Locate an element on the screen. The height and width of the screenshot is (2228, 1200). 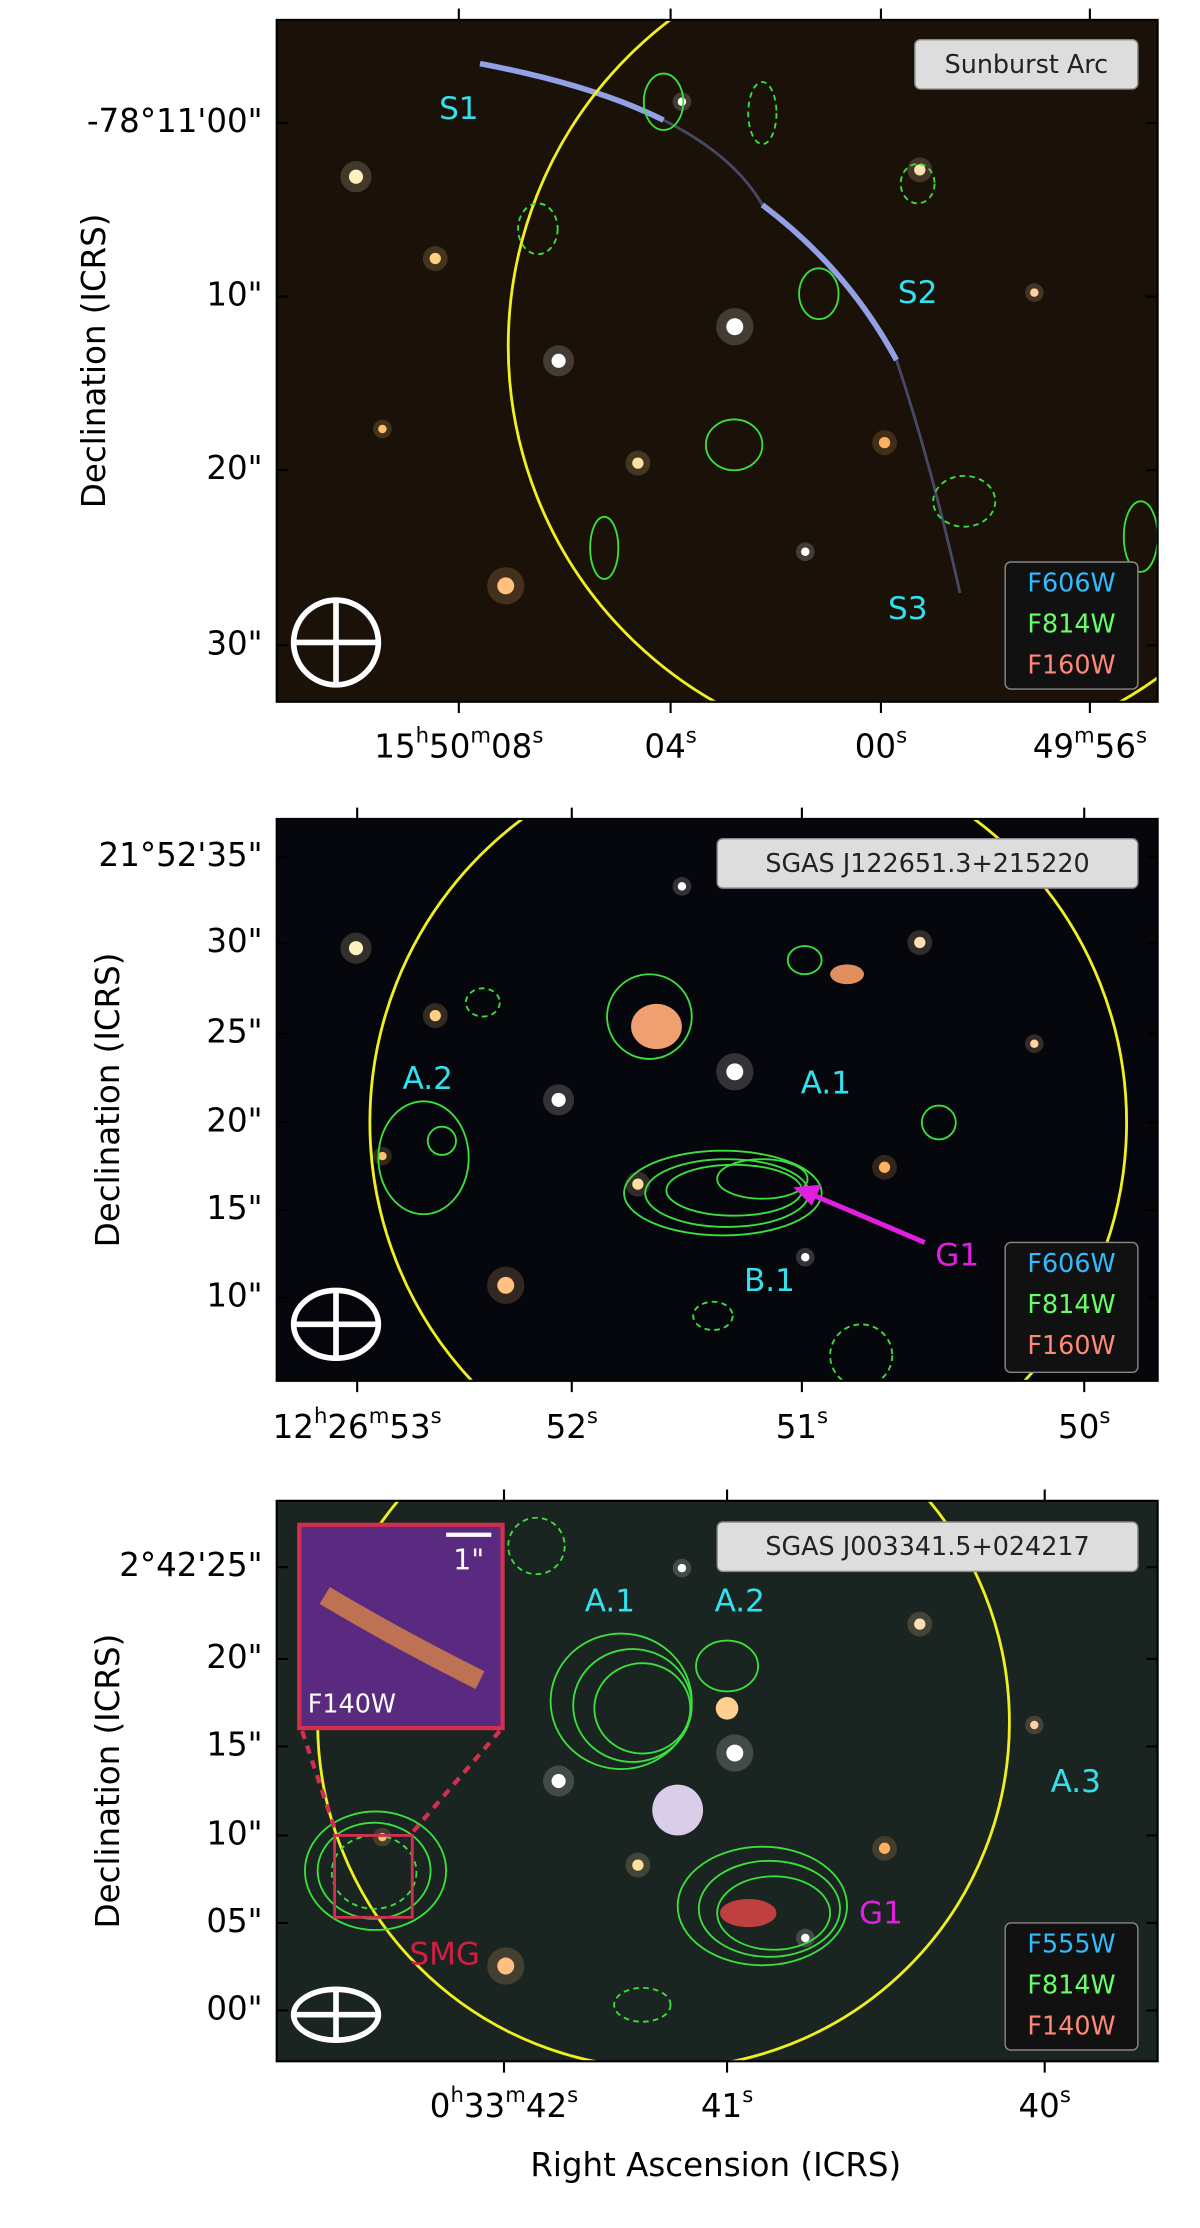
x-tick-label: 49m56s is located at coordinates (1090, 744).